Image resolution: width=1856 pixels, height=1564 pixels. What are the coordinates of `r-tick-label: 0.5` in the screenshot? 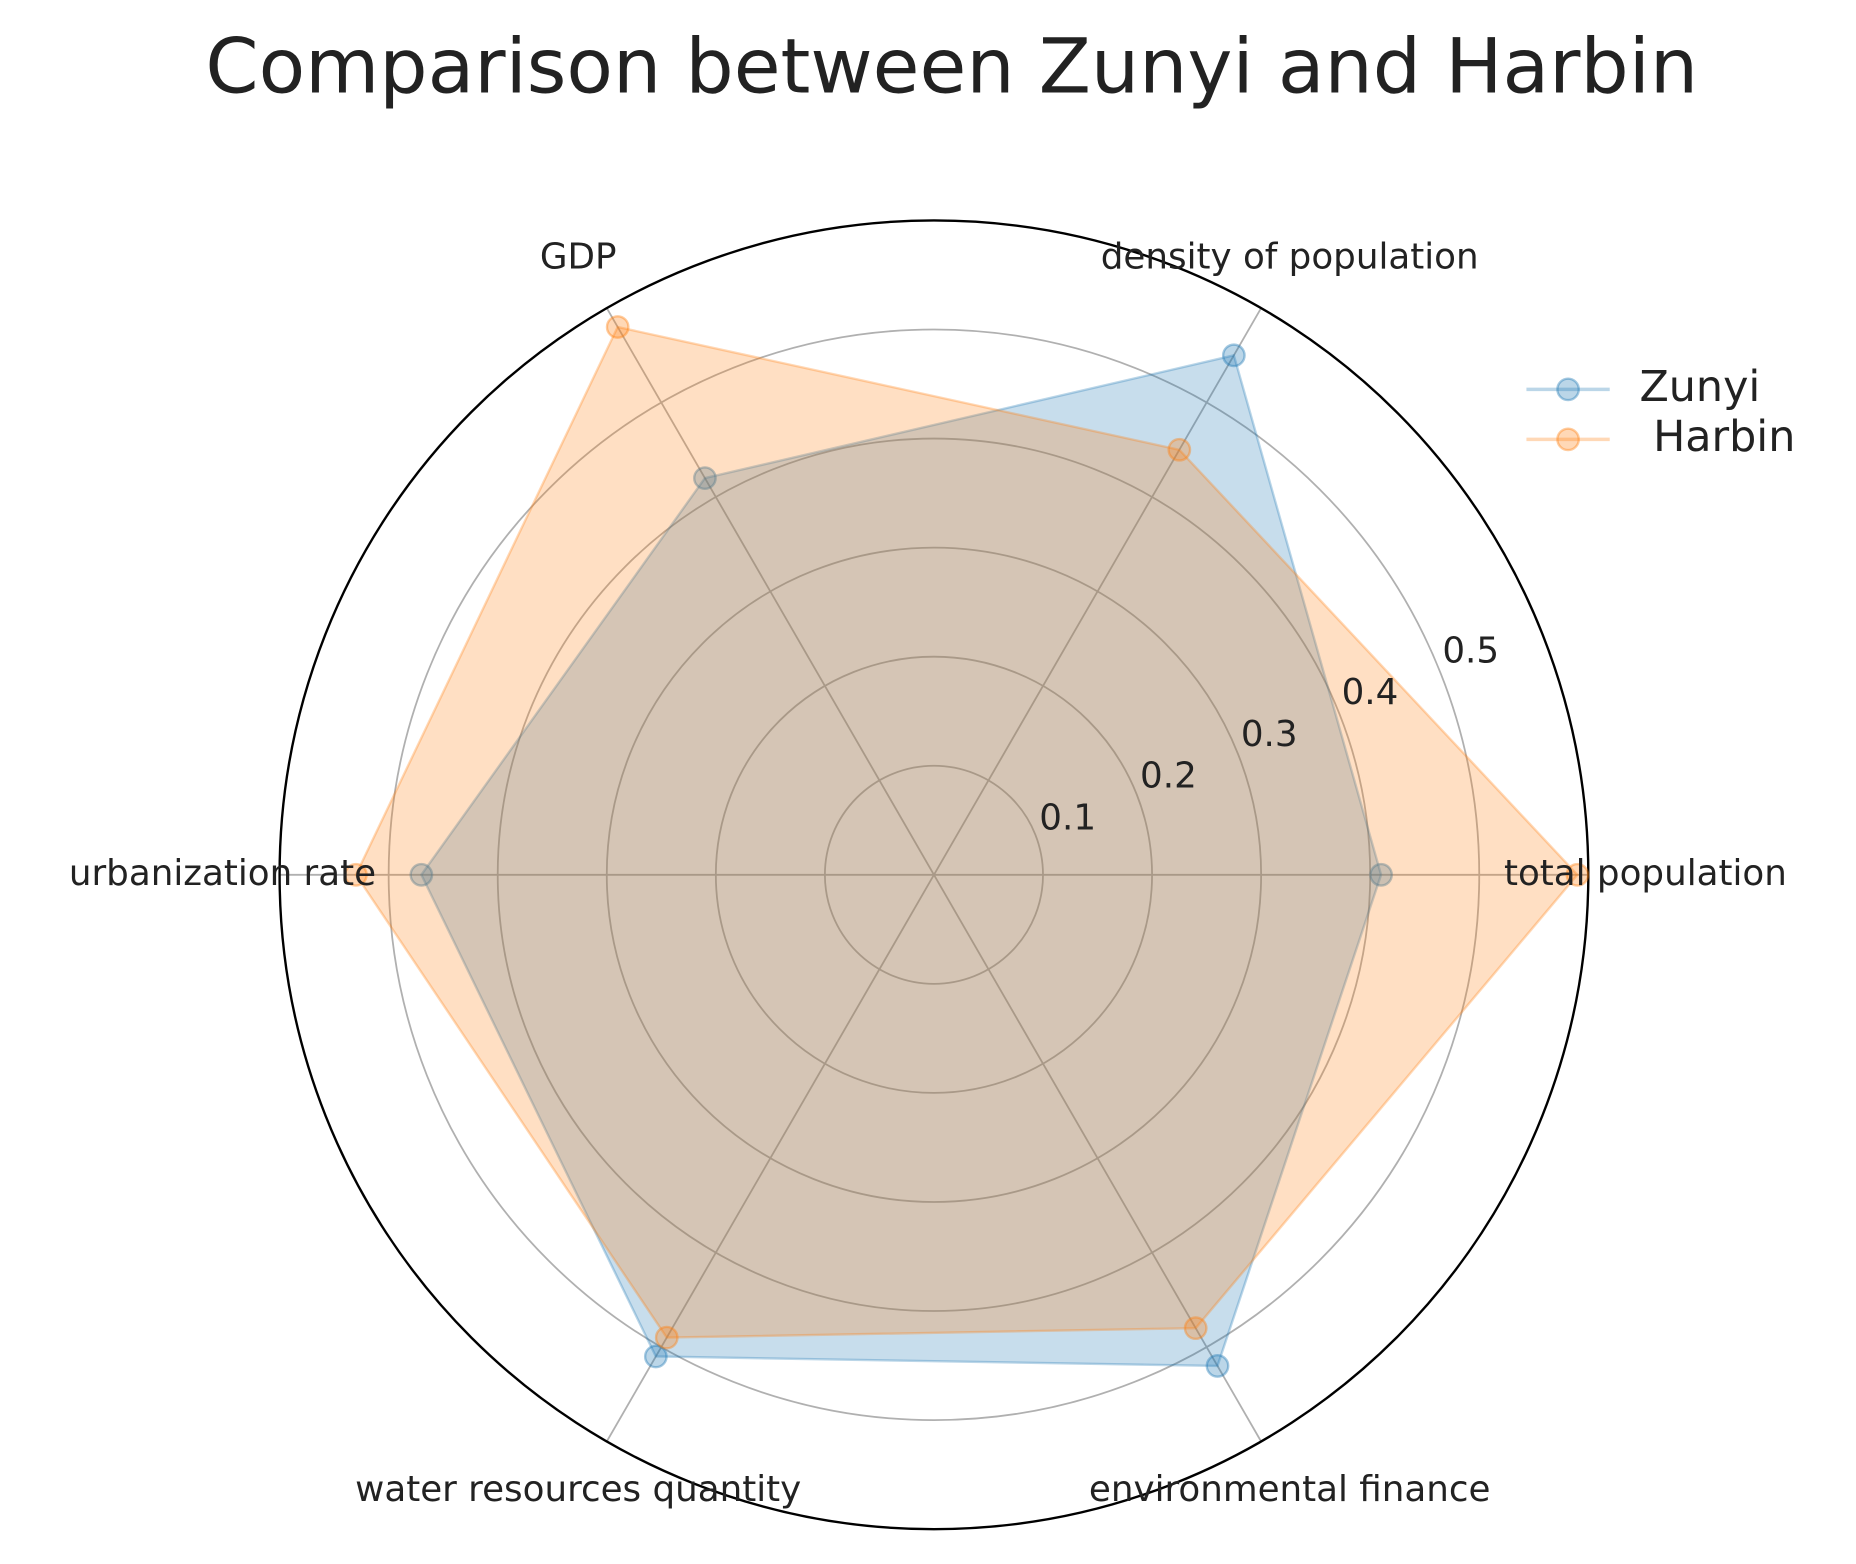 It's located at (1470, 650).